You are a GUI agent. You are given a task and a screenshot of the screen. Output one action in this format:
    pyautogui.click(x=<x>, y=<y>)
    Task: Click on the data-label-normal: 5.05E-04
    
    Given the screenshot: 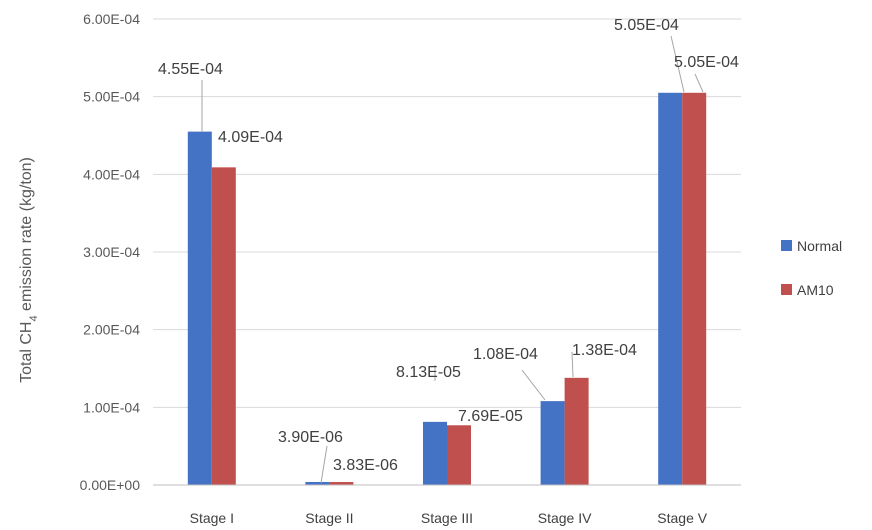 What is the action you would take?
    pyautogui.click(x=646, y=25)
    